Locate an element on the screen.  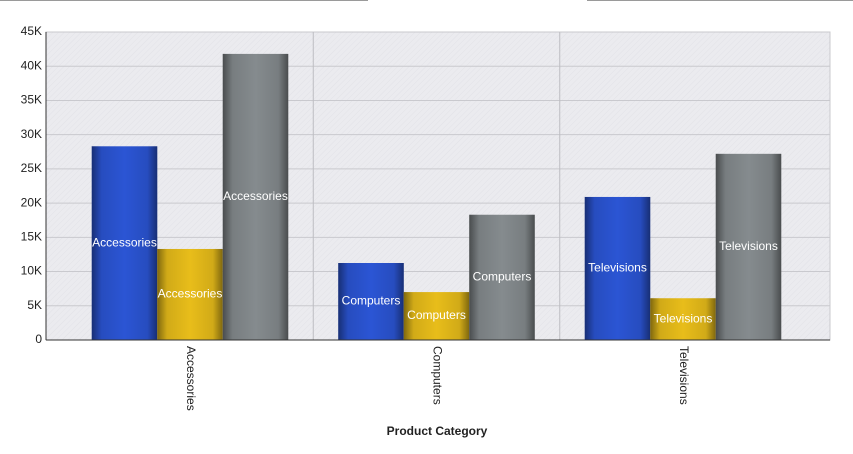
x-tick-label: Accessories is located at coordinates (191, 378).